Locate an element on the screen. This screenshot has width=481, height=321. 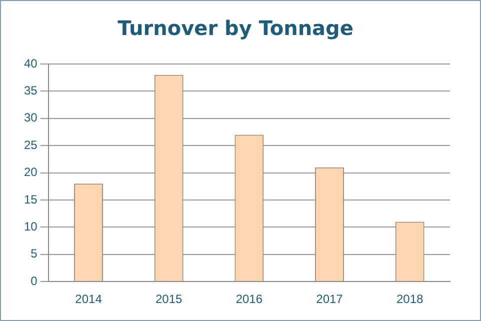
y-tick-label: 35 is located at coordinates (31, 91).